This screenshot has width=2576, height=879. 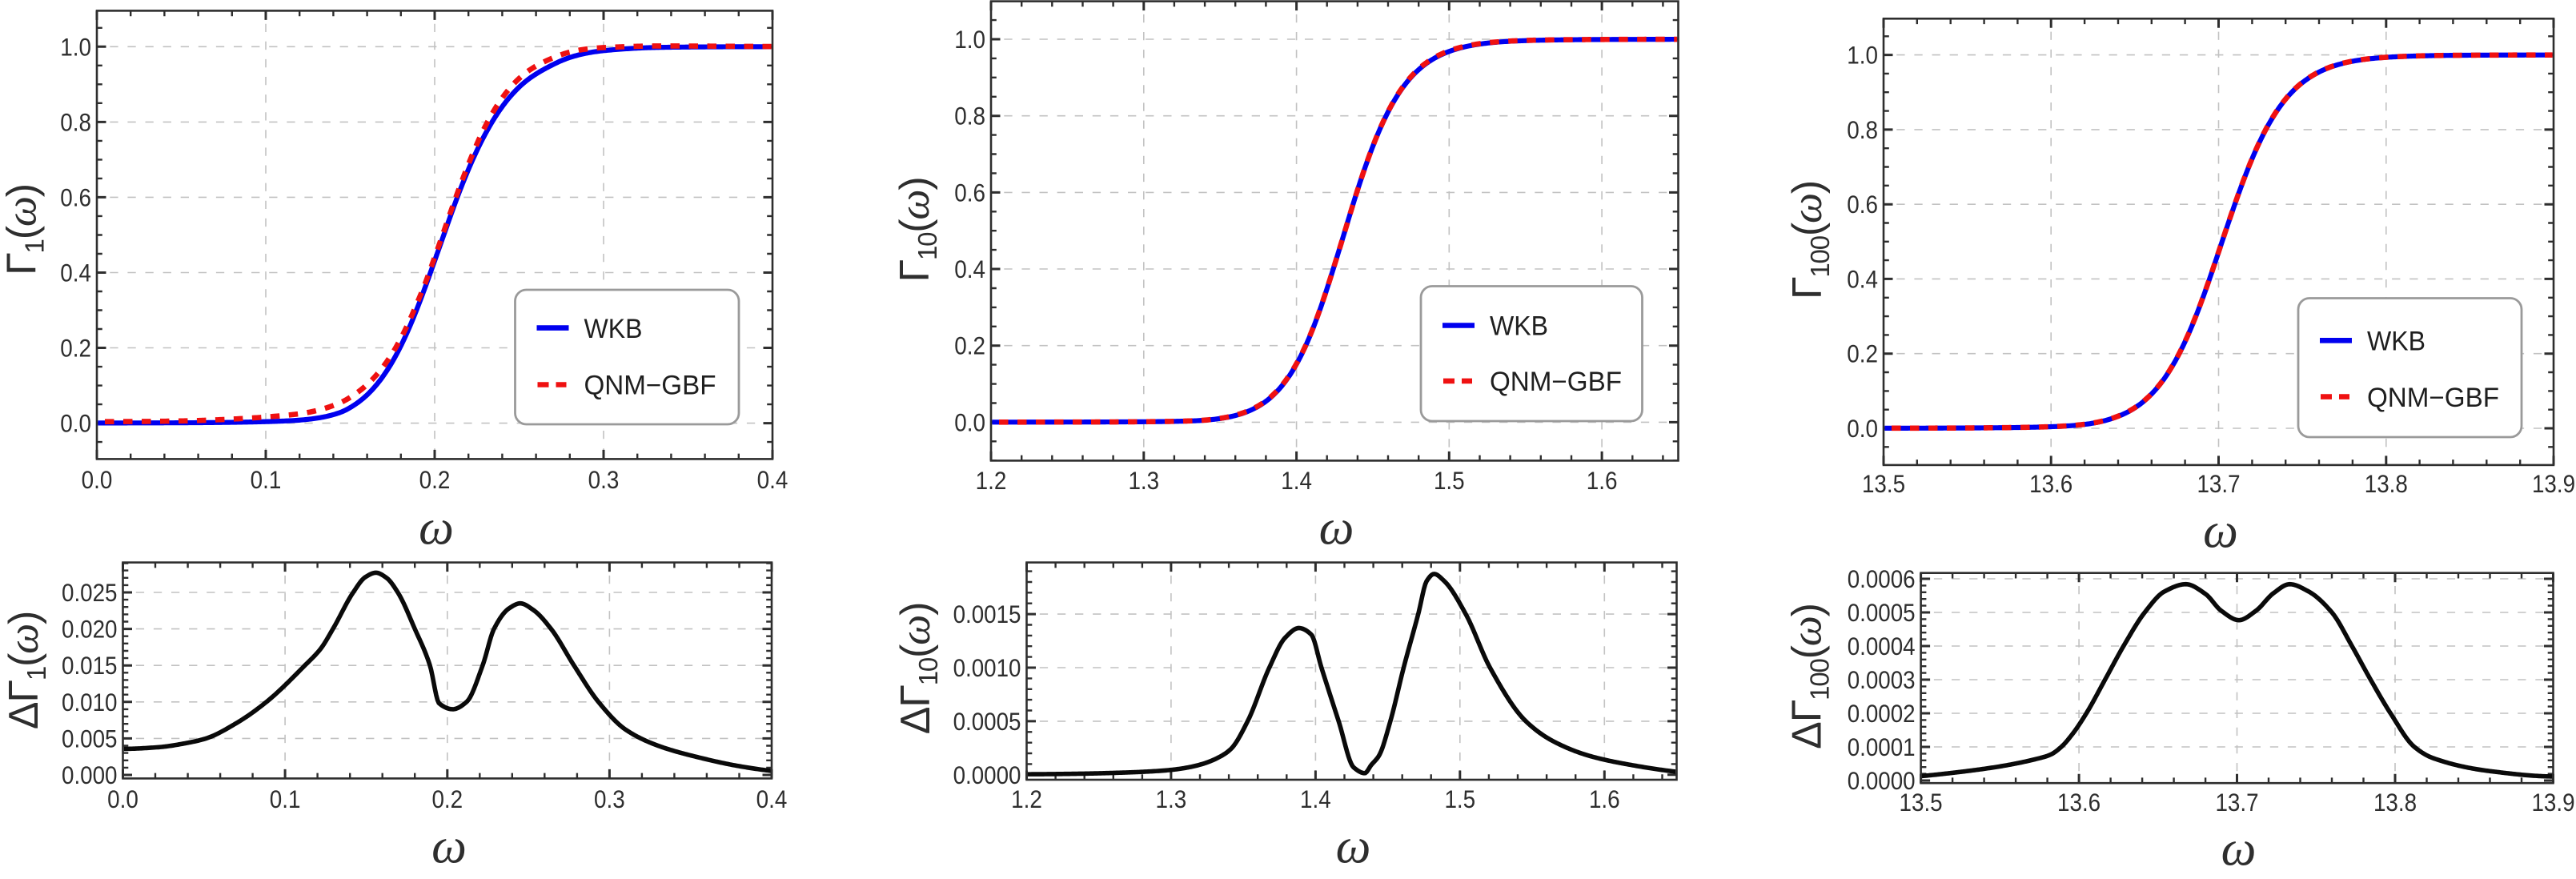 I want to click on svg-text: 0.0004, so click(x=1882, y=646).